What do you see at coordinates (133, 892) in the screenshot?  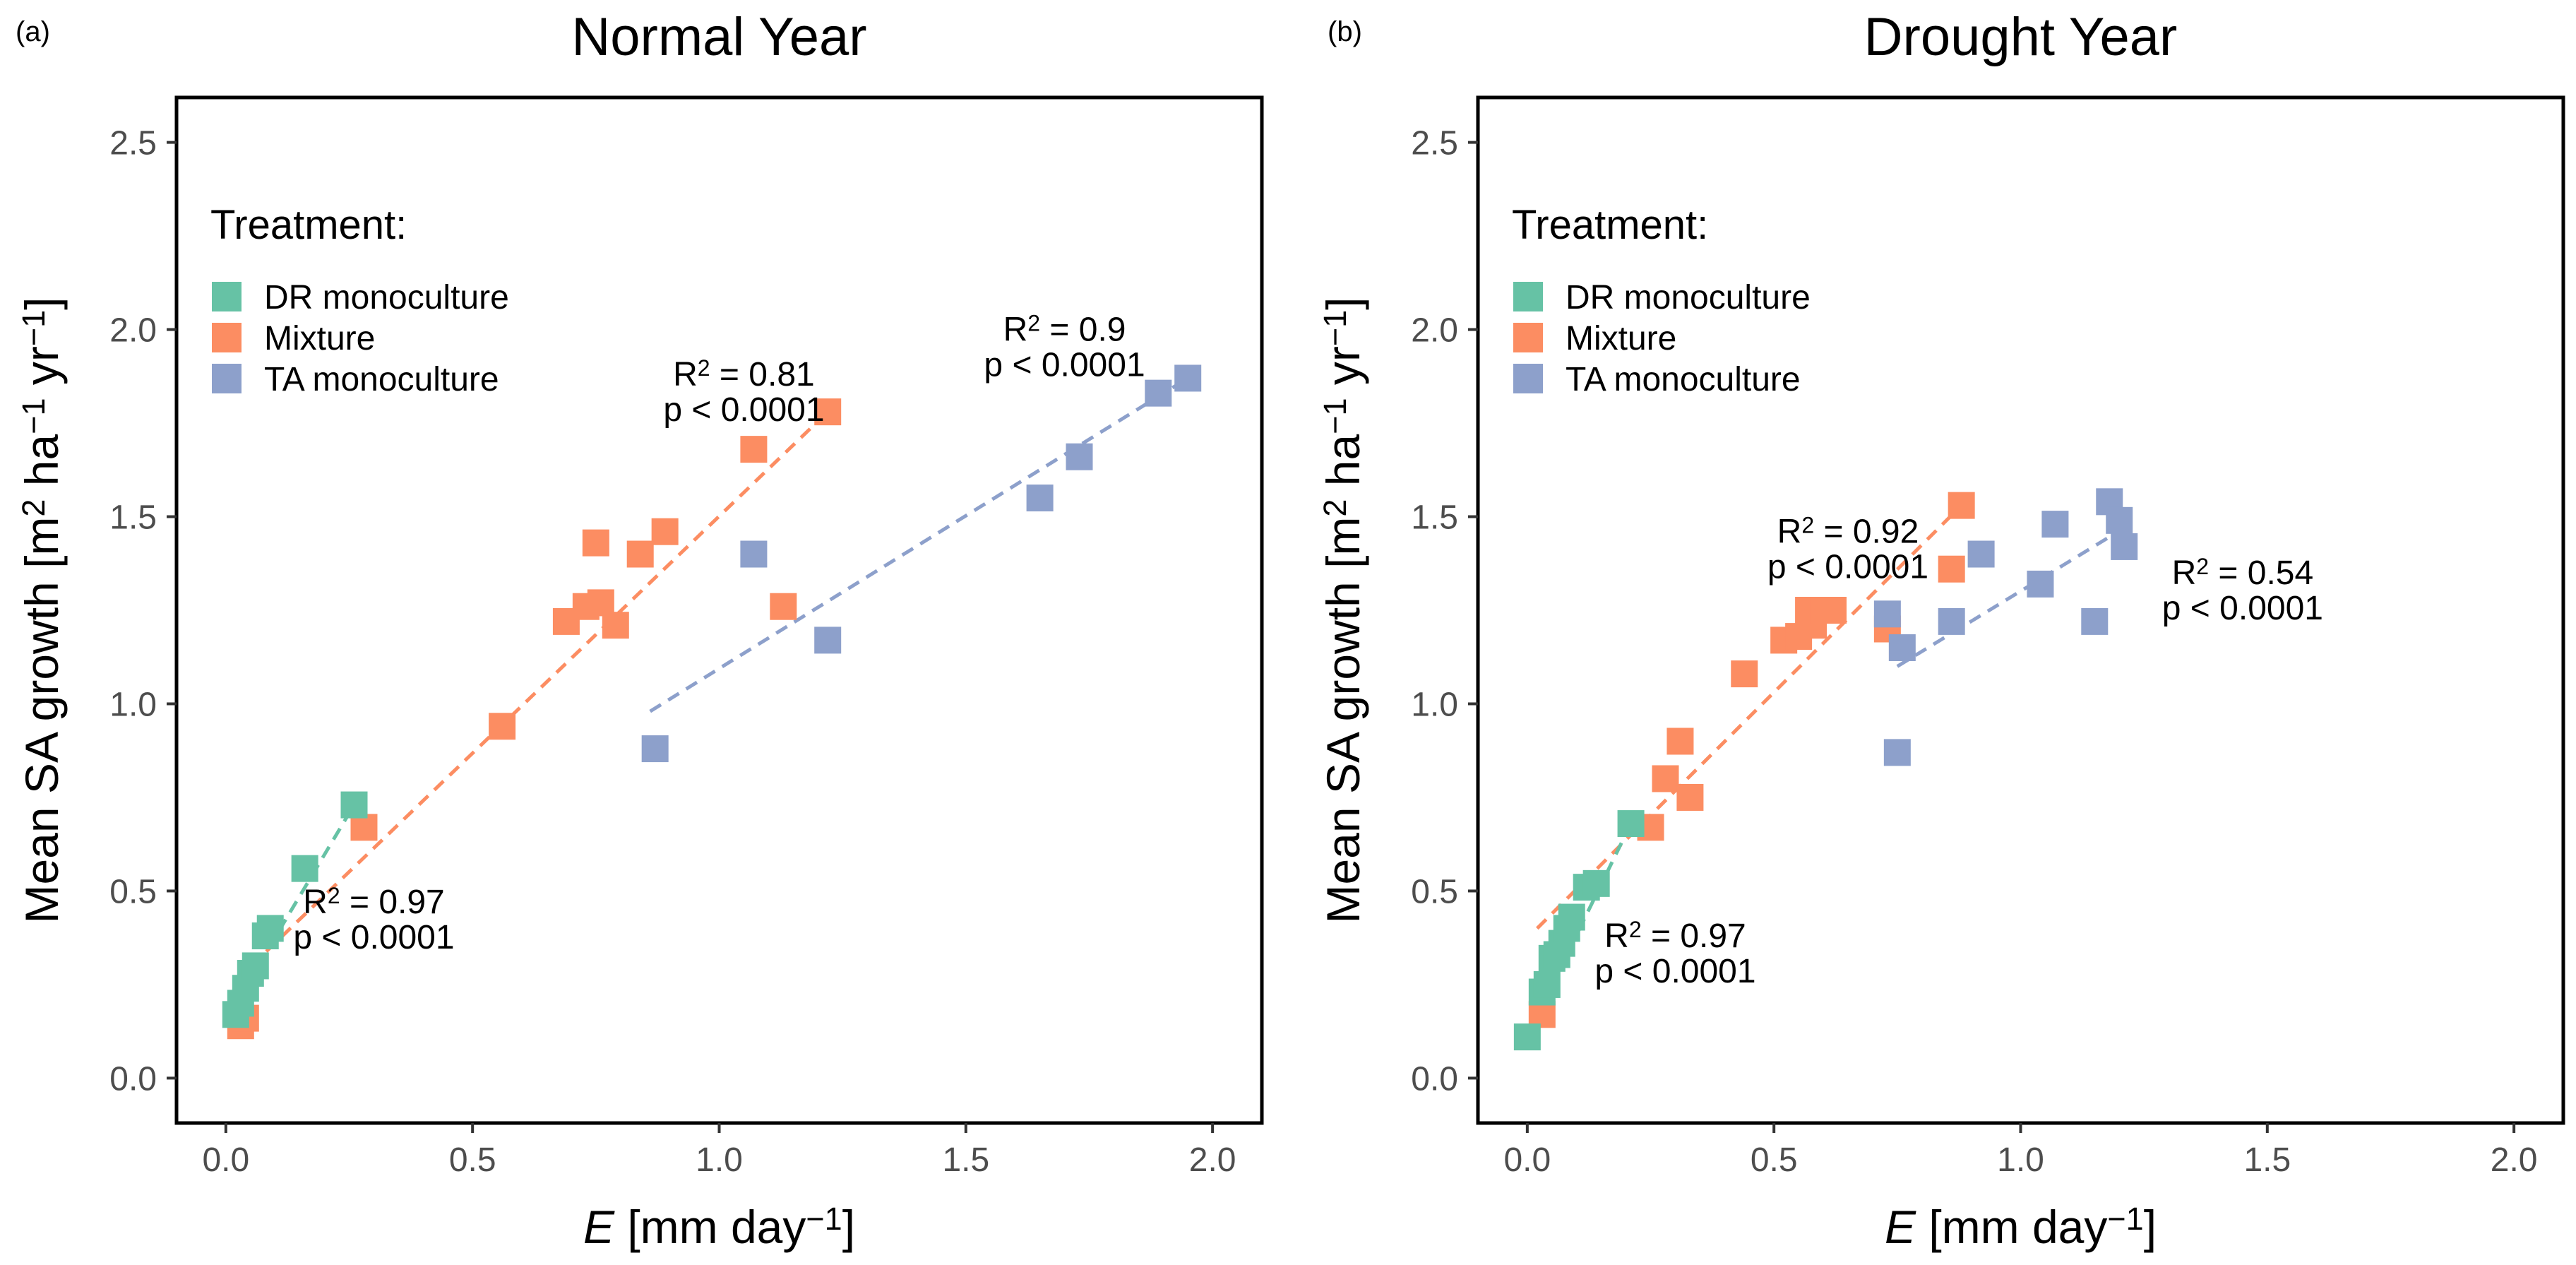 I see `y-tick-label: 0.5` at bounding box center [133, 892].